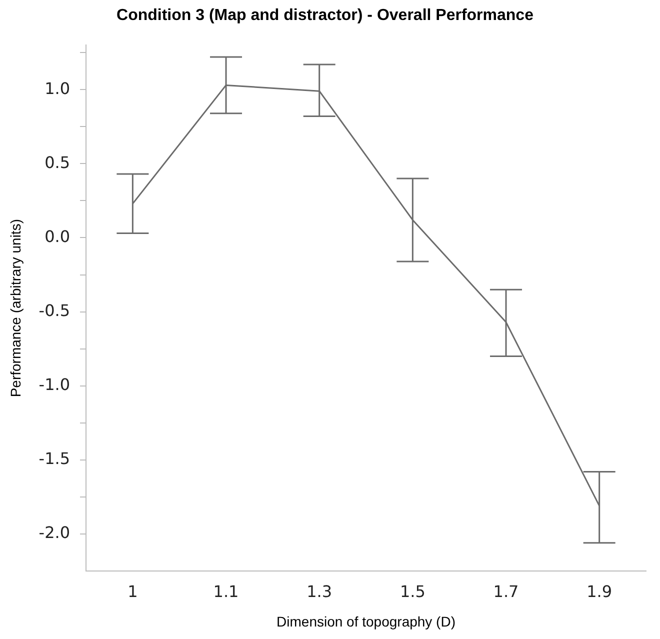  What do you see at coordinates (226, 591) in the screenshot?
I see `x-tick-label: 1.1` at bounding box center [226, 591].